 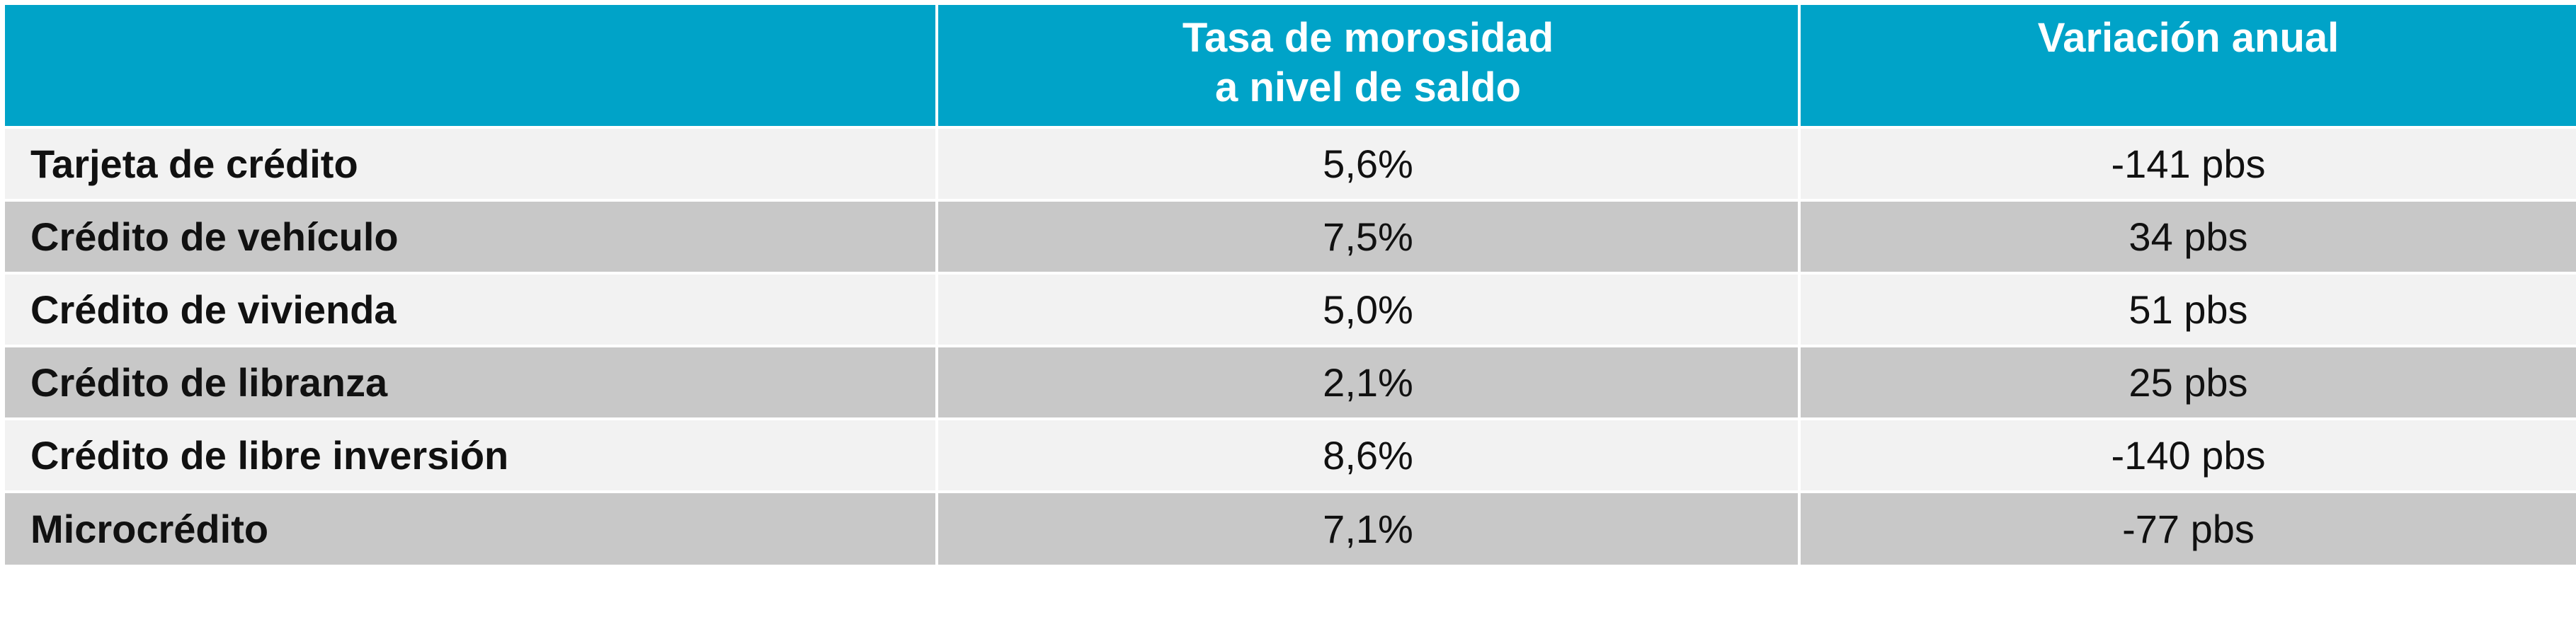 I want to click on table-row: Microcrédito 7,1% -77 pbs, so click(x=1290, y=528).